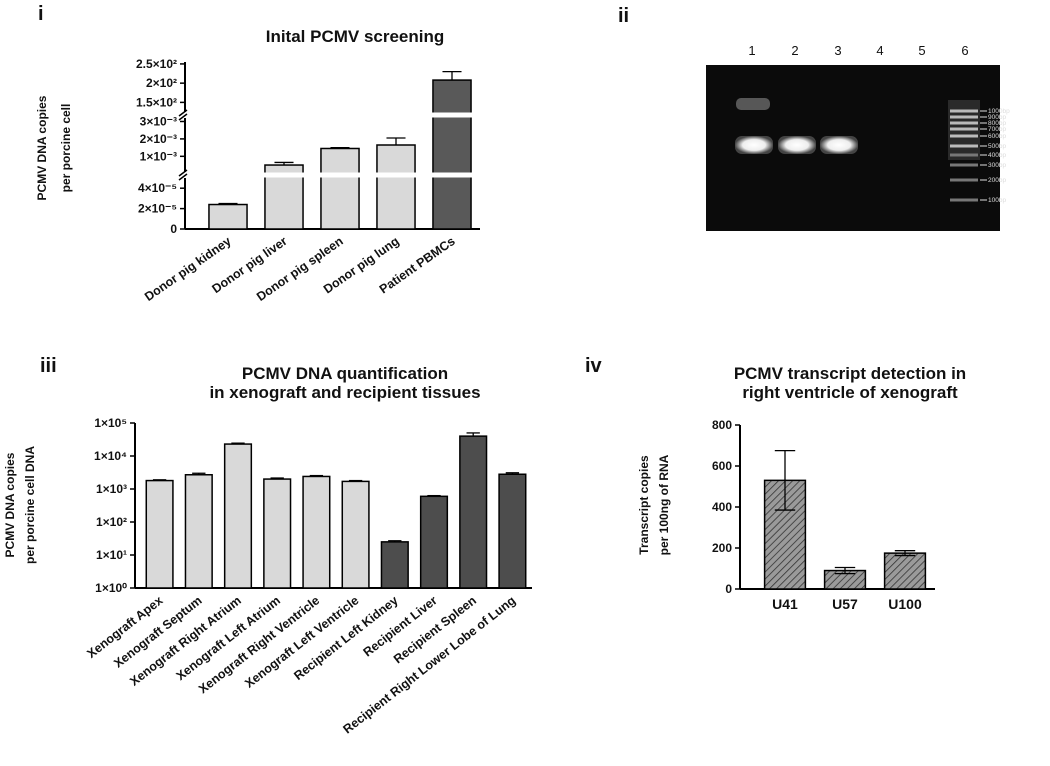  What do you see at coordinates (644, 505) in the screenshot?
I see `y-axis-title: Transcript copies` at bounding box center [644, 505].